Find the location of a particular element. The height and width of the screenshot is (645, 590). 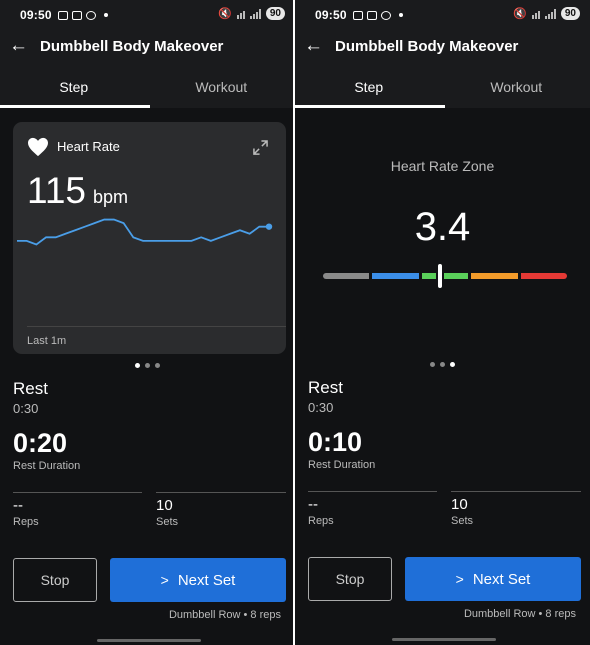

zone-marker is located at coordinates (440, 276).